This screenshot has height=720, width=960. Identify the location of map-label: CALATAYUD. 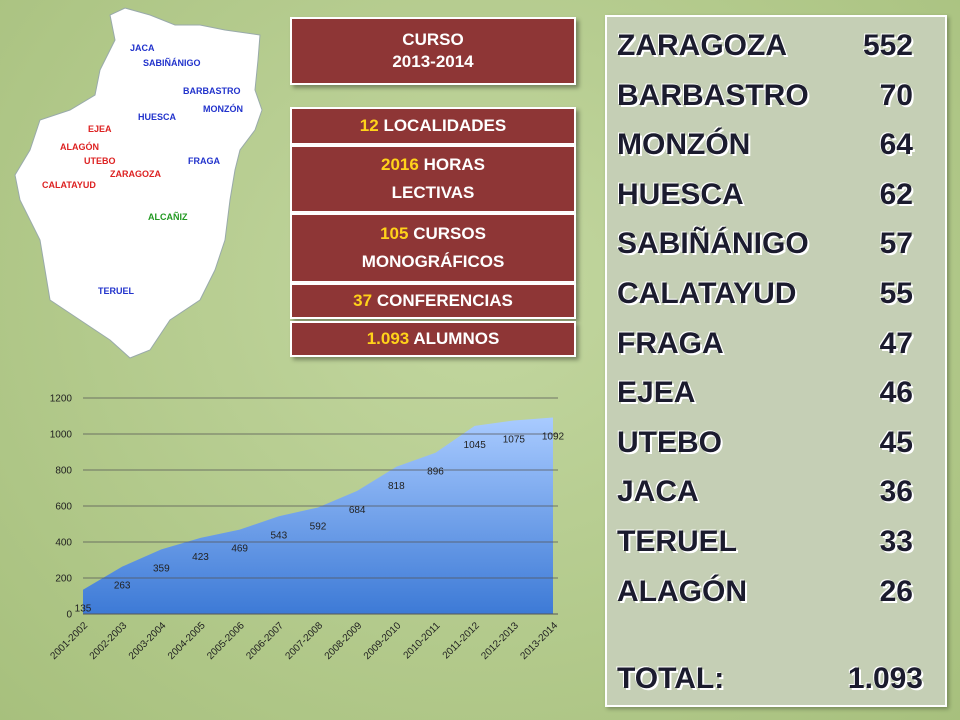
(69, 185).